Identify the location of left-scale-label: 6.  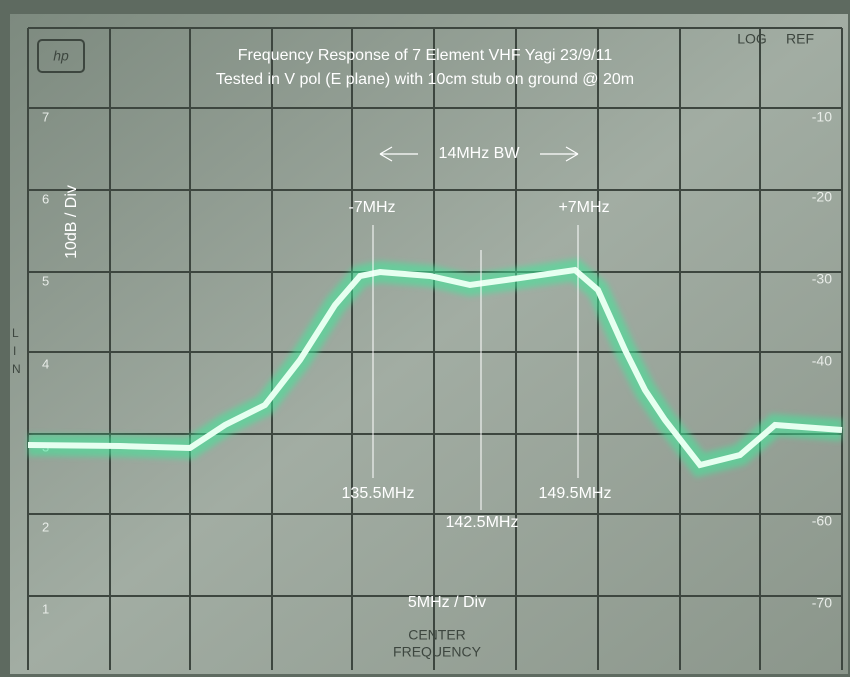
(45, 198).